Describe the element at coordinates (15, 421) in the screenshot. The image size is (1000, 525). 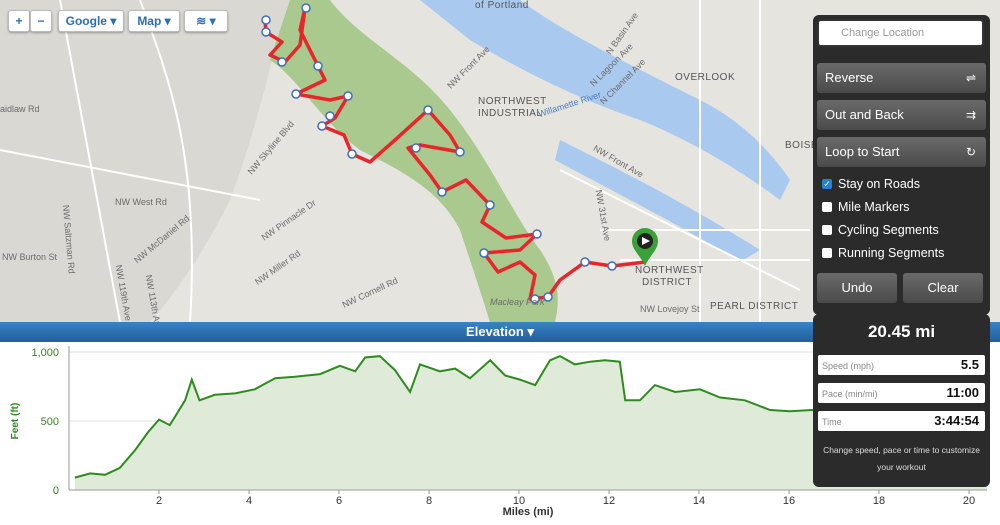
I see `y-axis-label: Feet (ft)` at that location.